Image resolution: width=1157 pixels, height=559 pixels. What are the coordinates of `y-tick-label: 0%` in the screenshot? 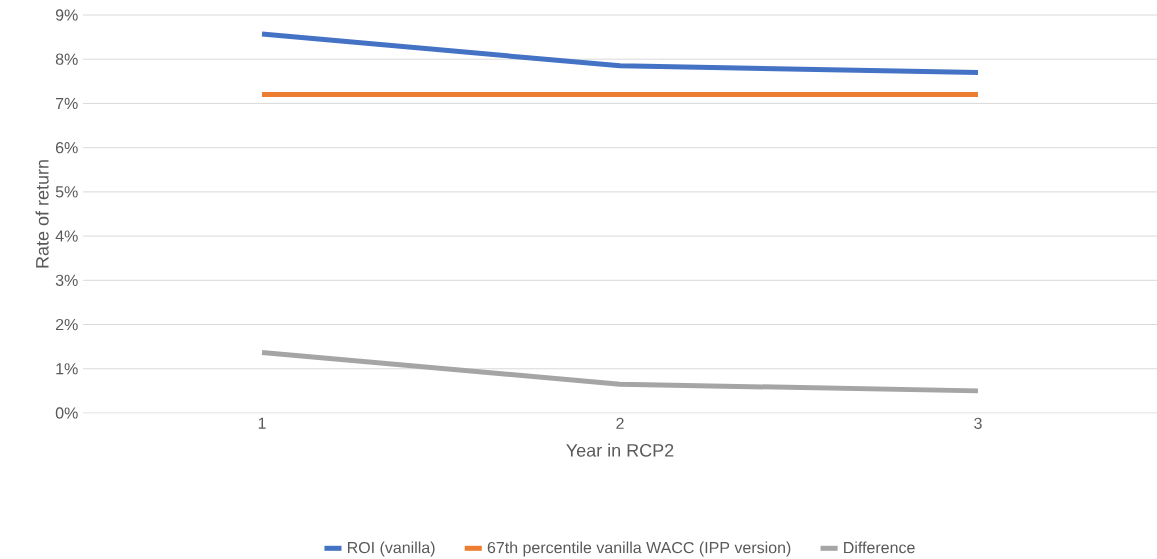 It's located at (66, 413).